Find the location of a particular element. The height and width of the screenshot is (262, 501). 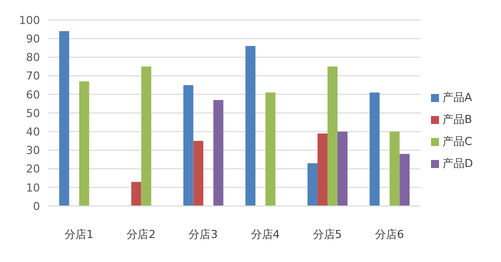

y-tick-label: 90 is located at coordinates (33, 39).